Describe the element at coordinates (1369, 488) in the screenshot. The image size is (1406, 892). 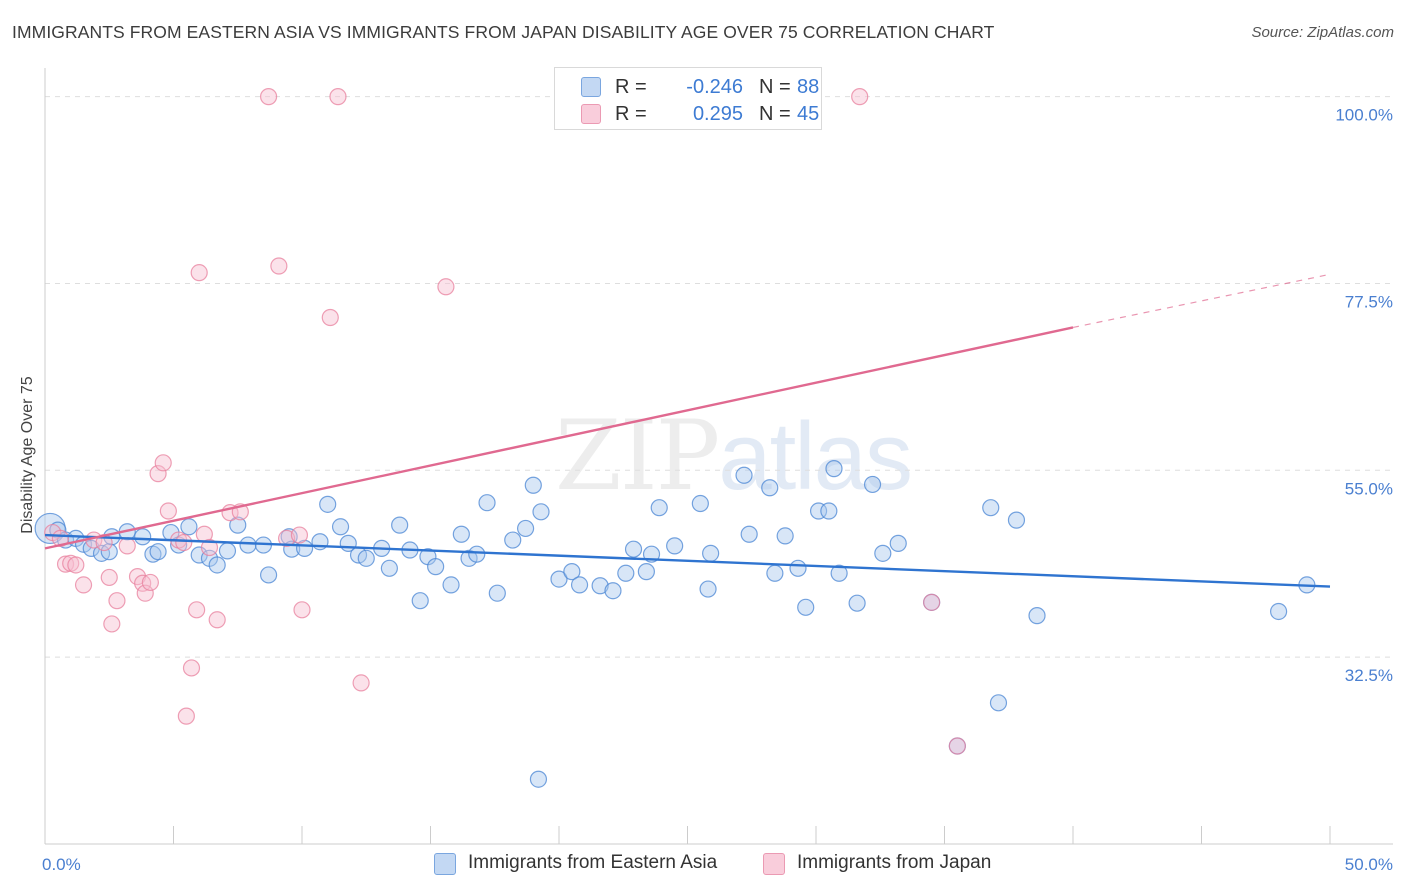
I see `y-tick-label: 55.0%` at that location.